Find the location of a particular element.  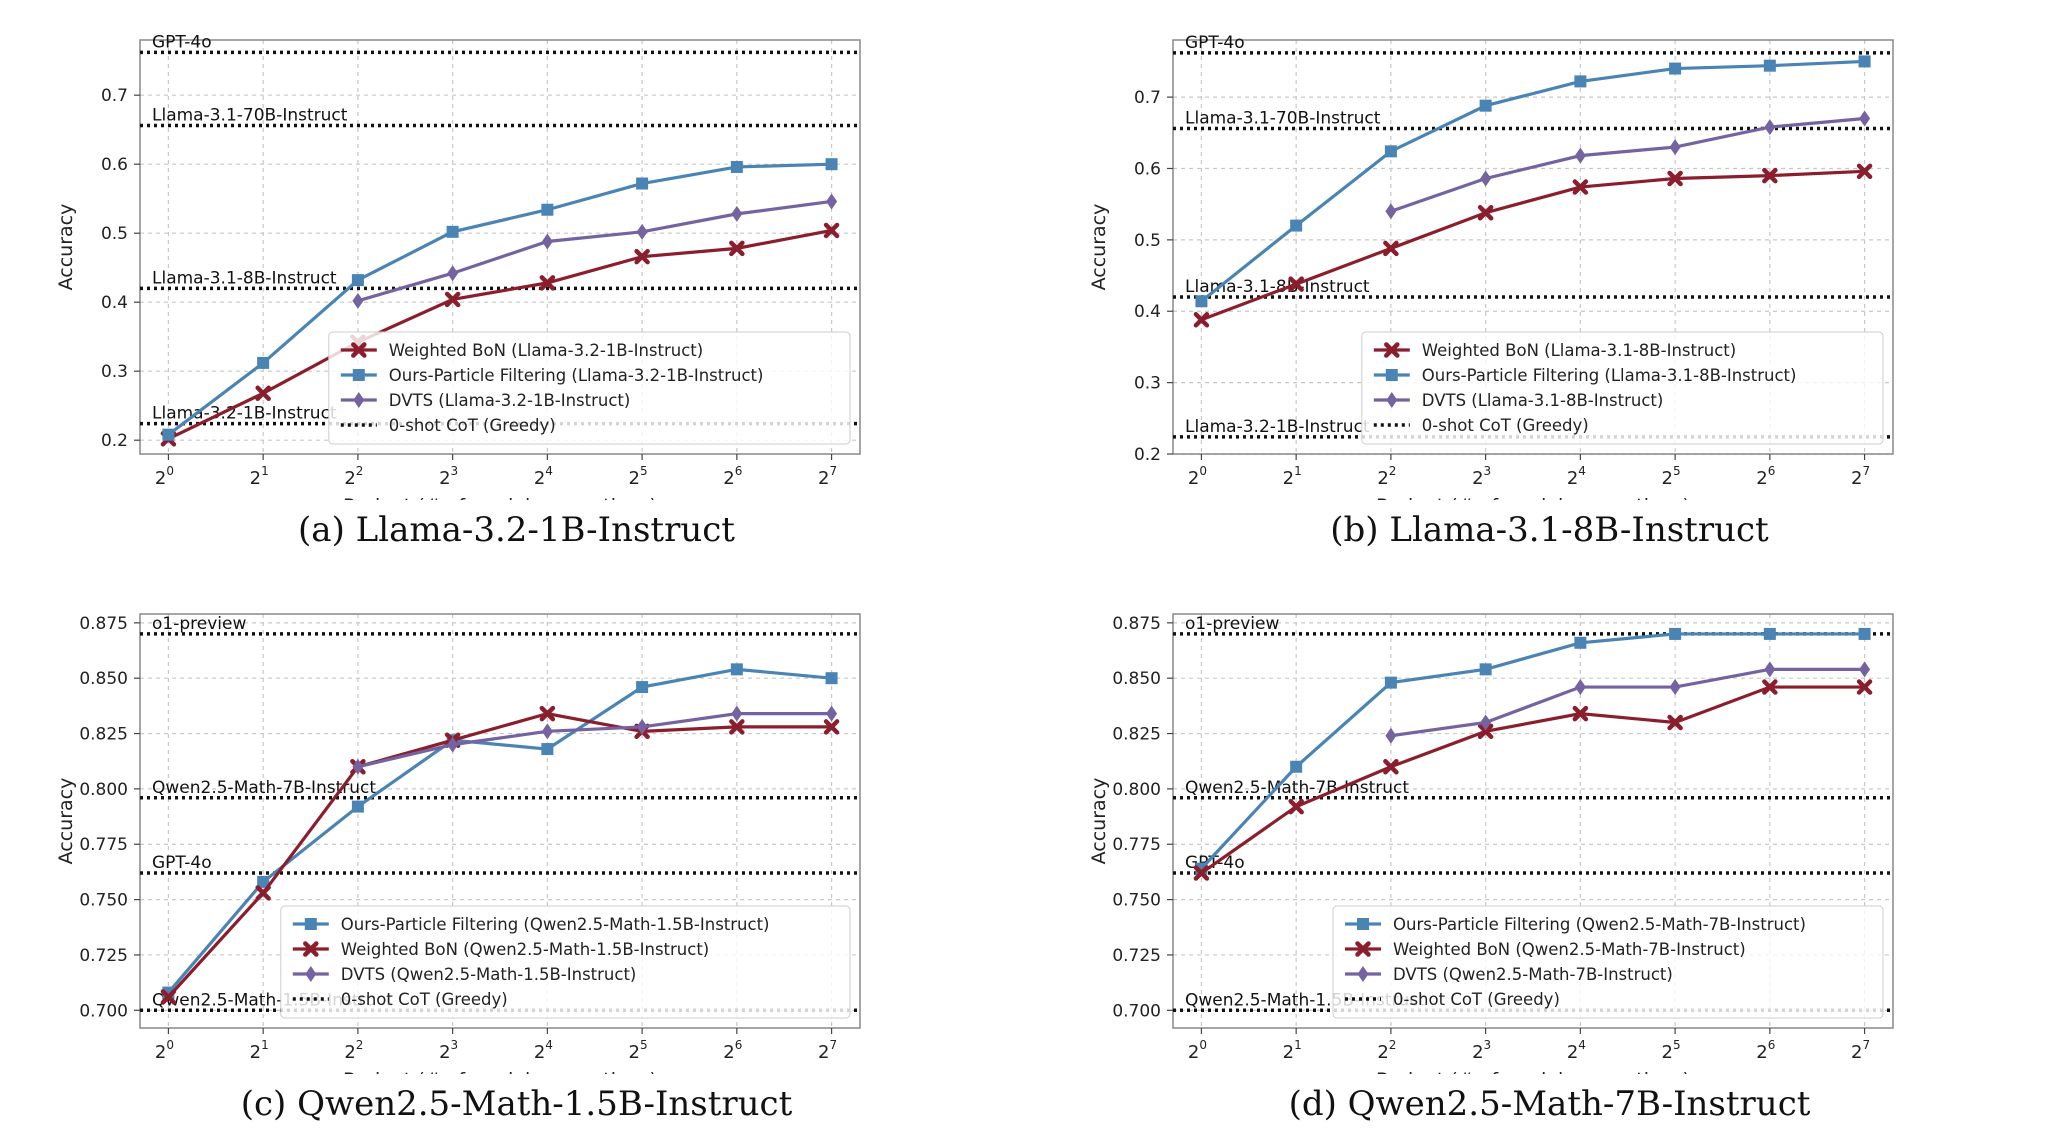

y-axis: 0.2 0.3 0.4 0.5 0.6 0.7 is located at coordinates (1153, 276).